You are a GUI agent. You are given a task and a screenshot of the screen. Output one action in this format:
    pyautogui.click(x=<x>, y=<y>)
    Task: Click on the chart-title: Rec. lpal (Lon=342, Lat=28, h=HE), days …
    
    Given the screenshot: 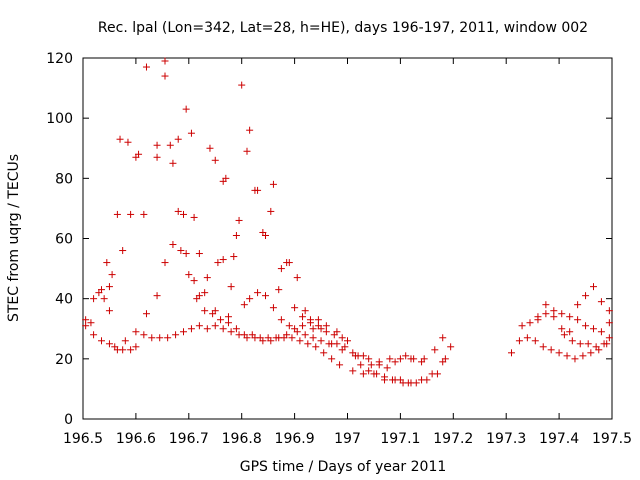 What is the action you would take?
    pyautogui.click(x=343, y=28)
    